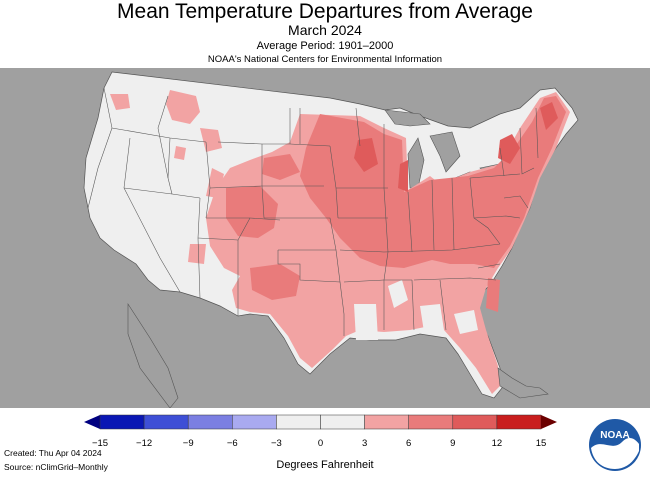 Image resolution: width=650 pixels, height=477 pixels. What do you see at coordinates (232, 443) in the screenshot?
I see `legend-tick: −6` at bounding box center [232, 443].